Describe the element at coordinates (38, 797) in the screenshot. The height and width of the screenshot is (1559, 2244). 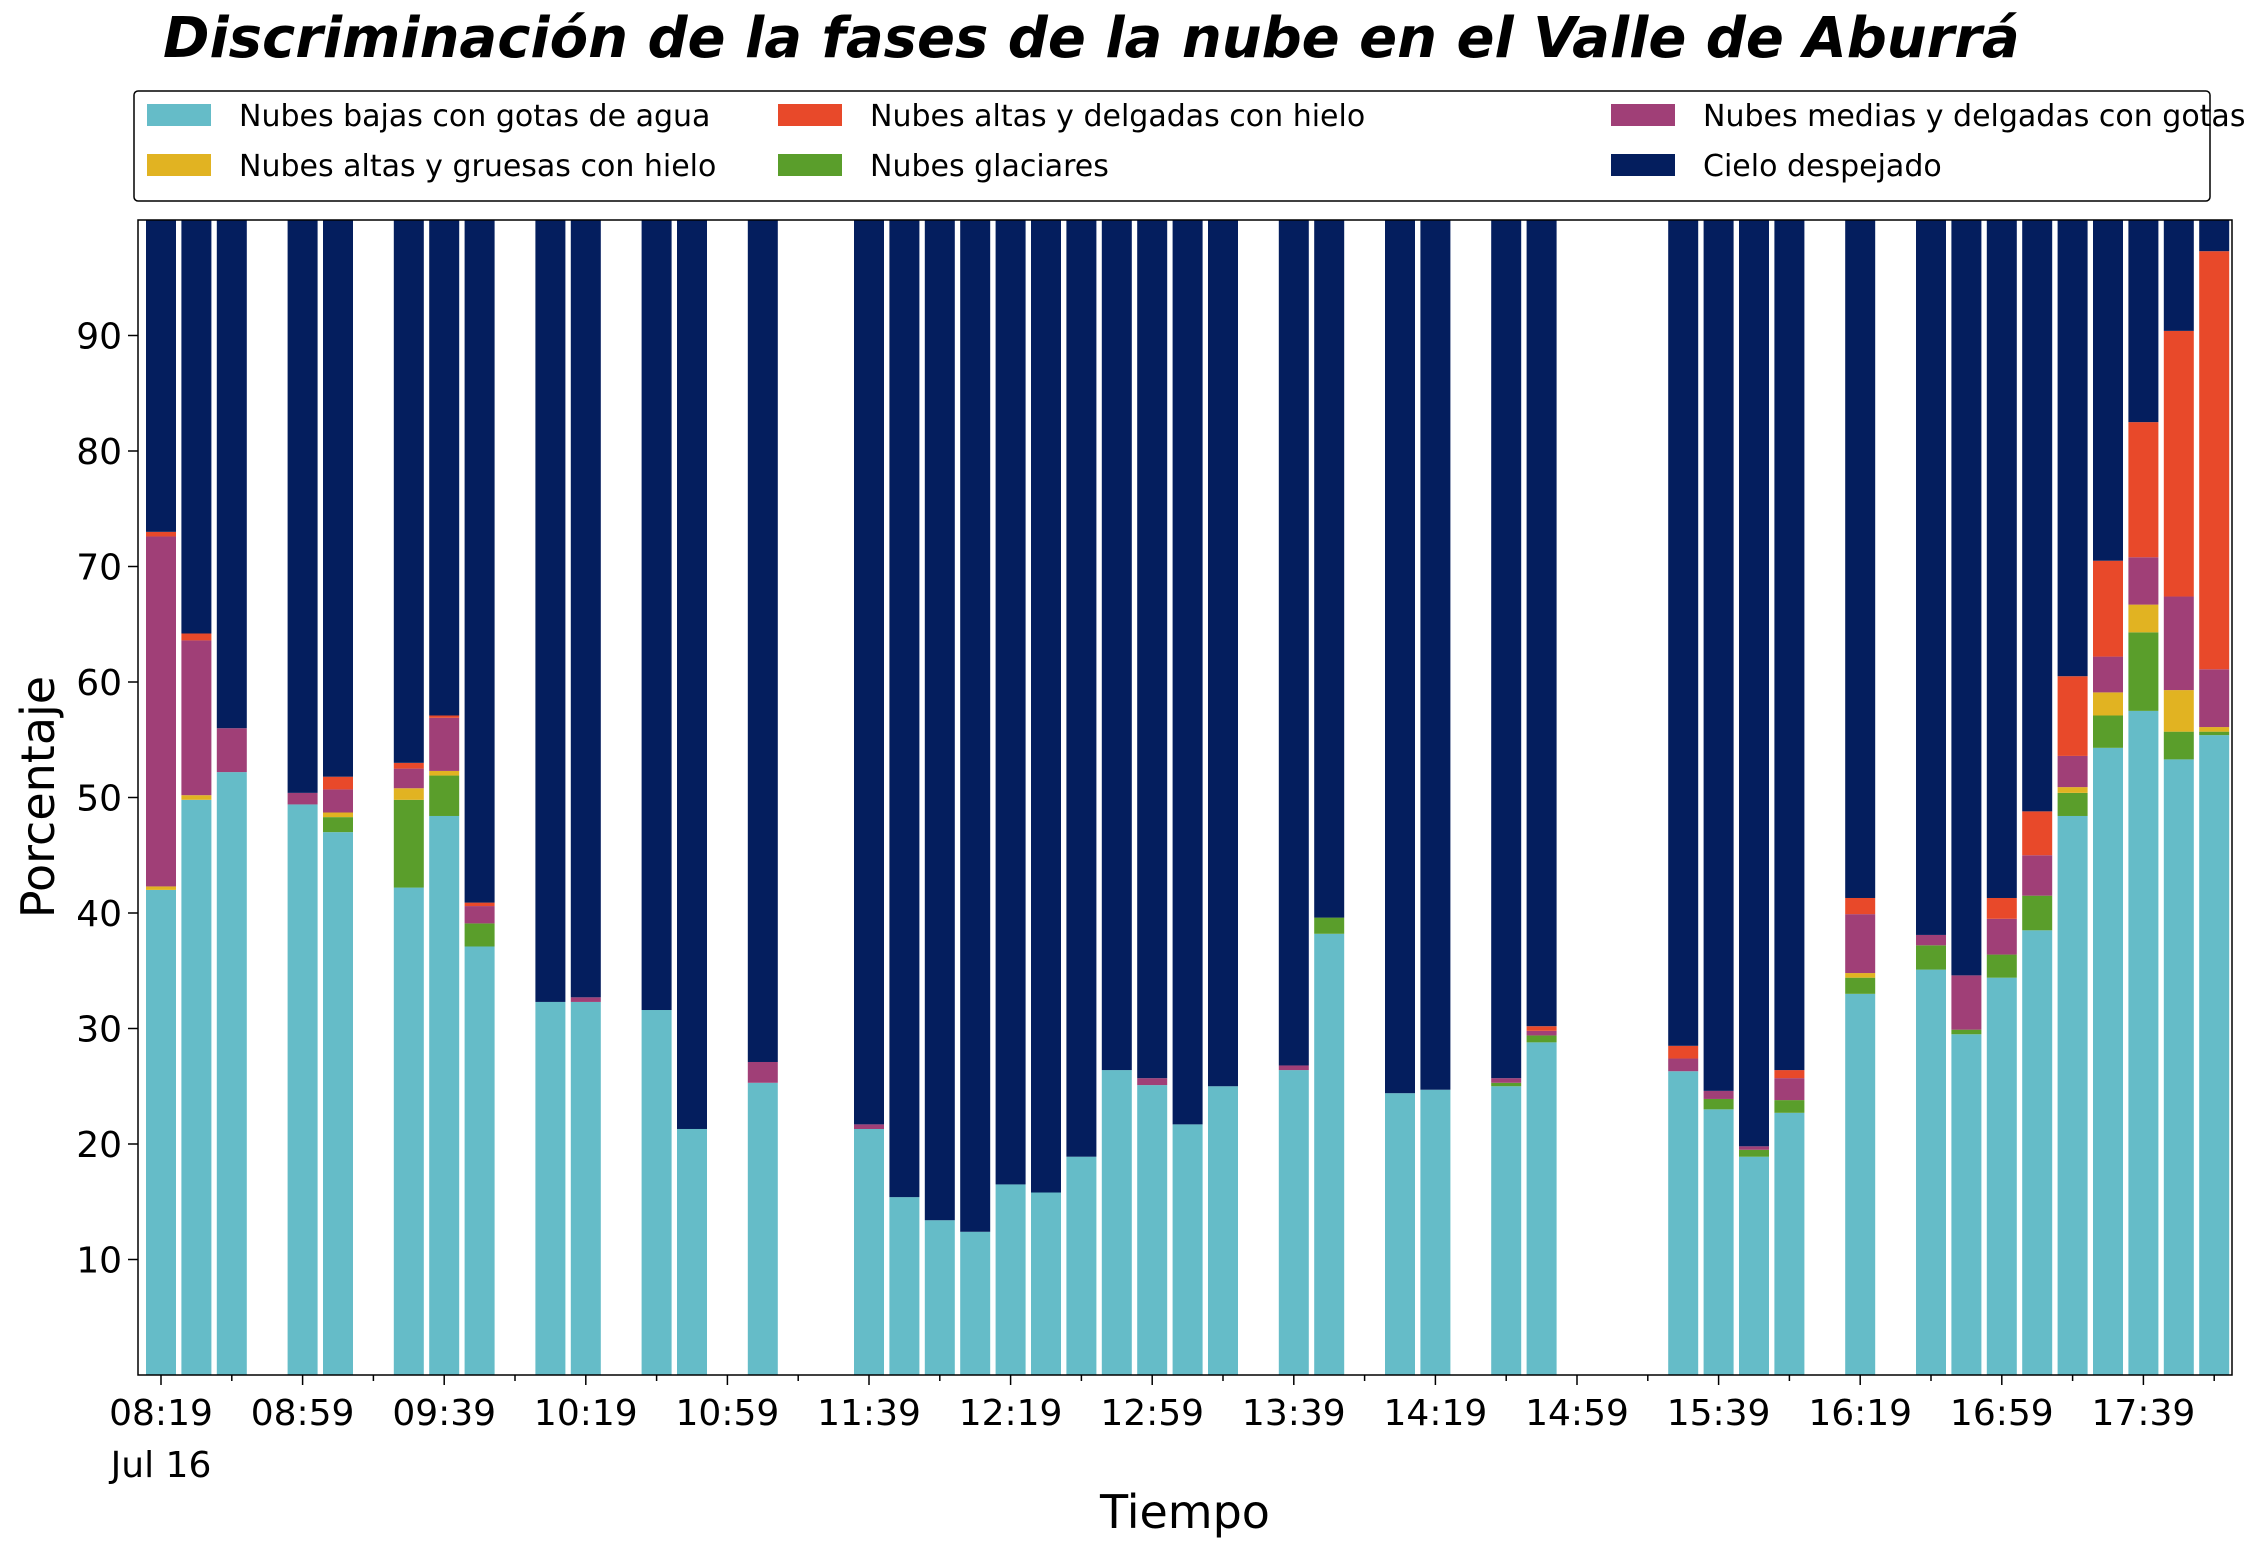
I see `y-axis-label: Porcentaje` at that location.